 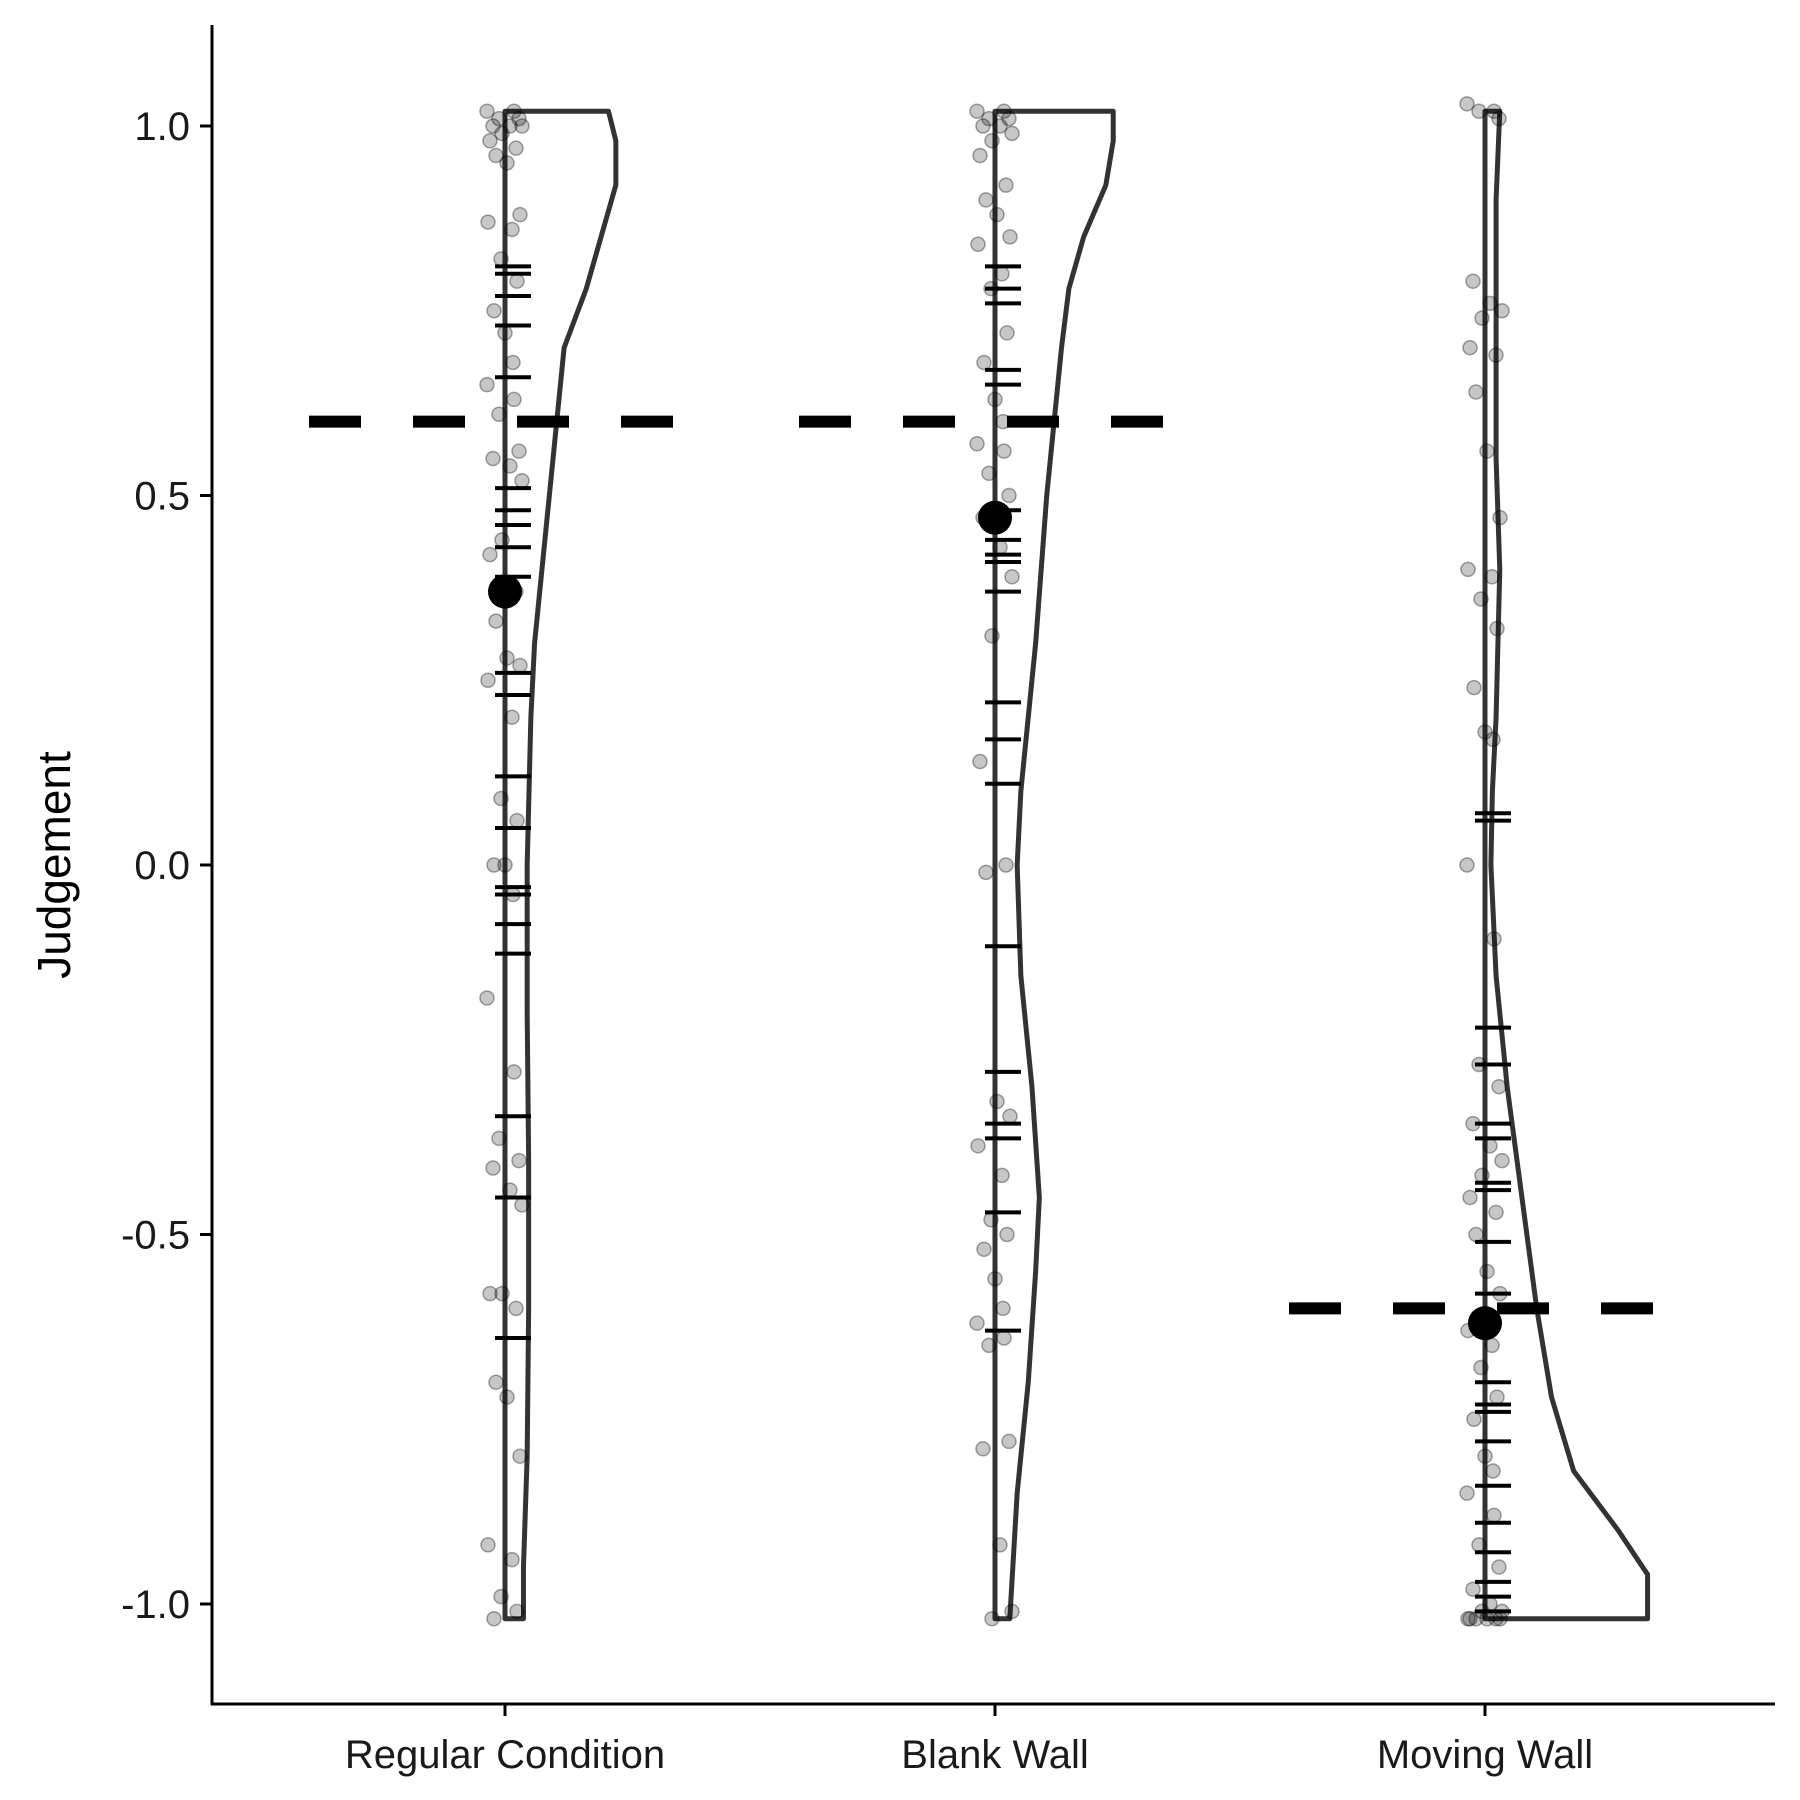 I want to click on violin-moving-wall, so click(x=1566, y=865).